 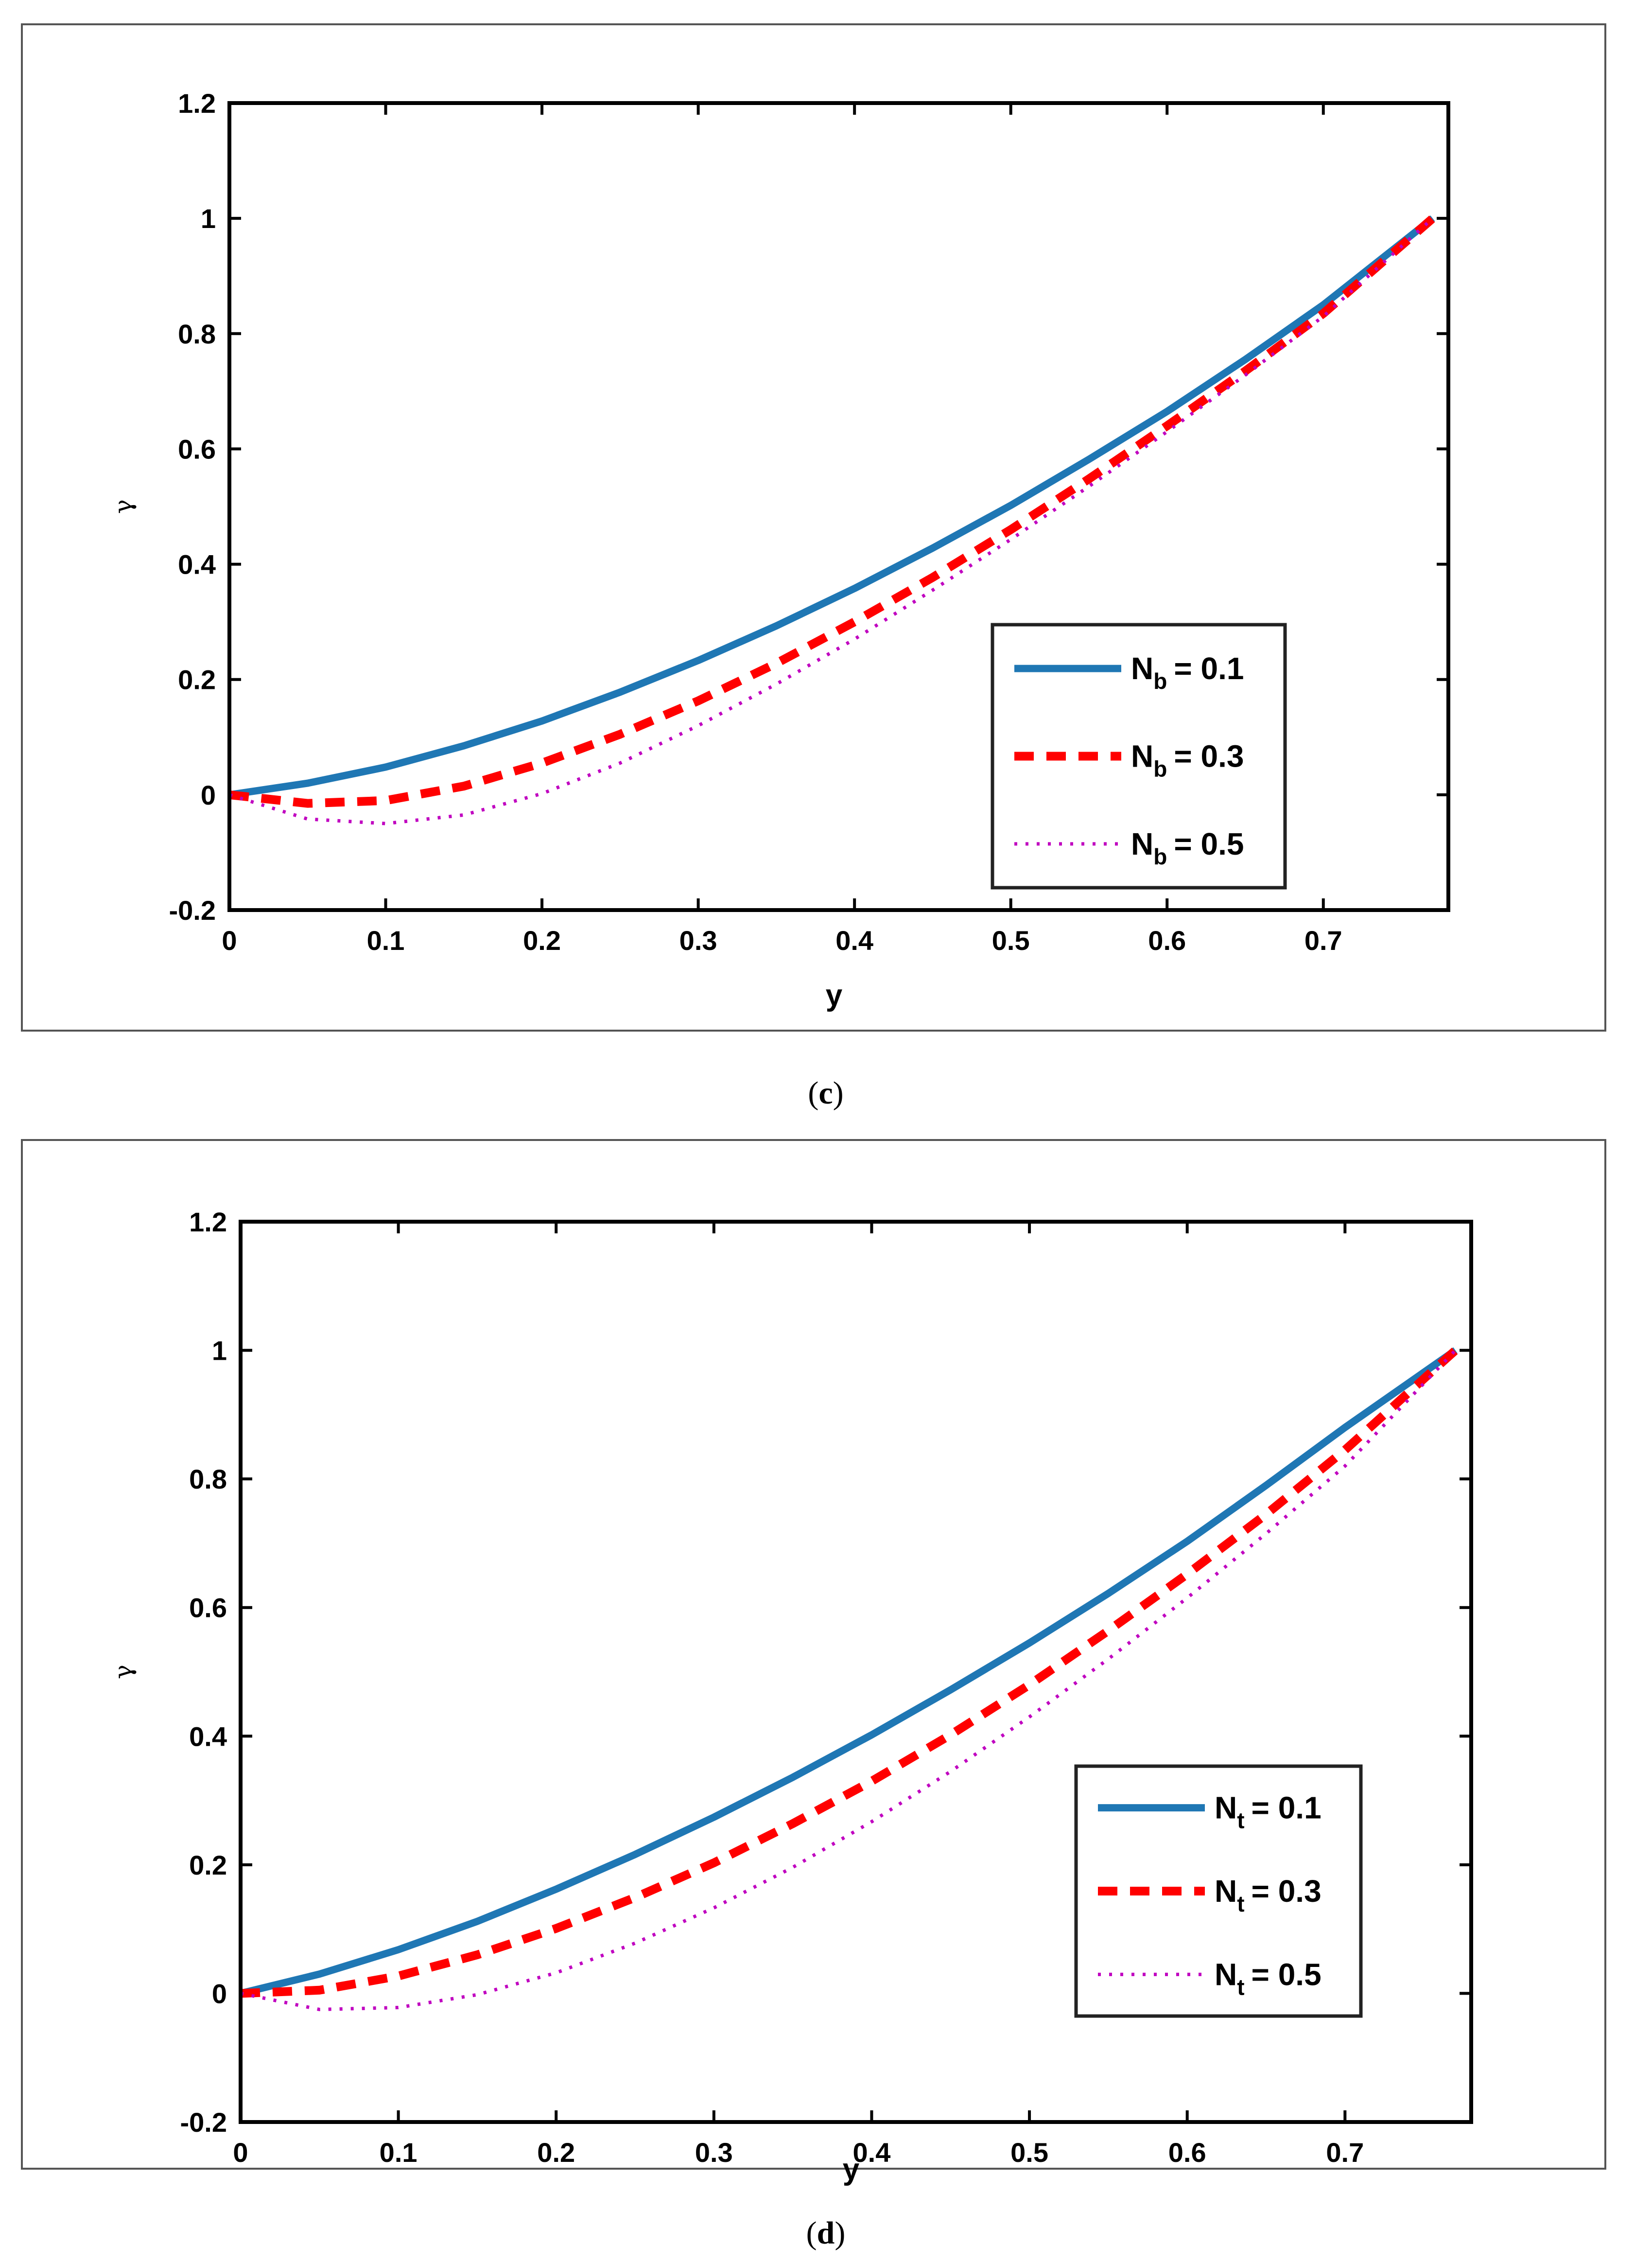 I want to click on x-tick-label-d: 0.3, so click(x=714, y=2153).